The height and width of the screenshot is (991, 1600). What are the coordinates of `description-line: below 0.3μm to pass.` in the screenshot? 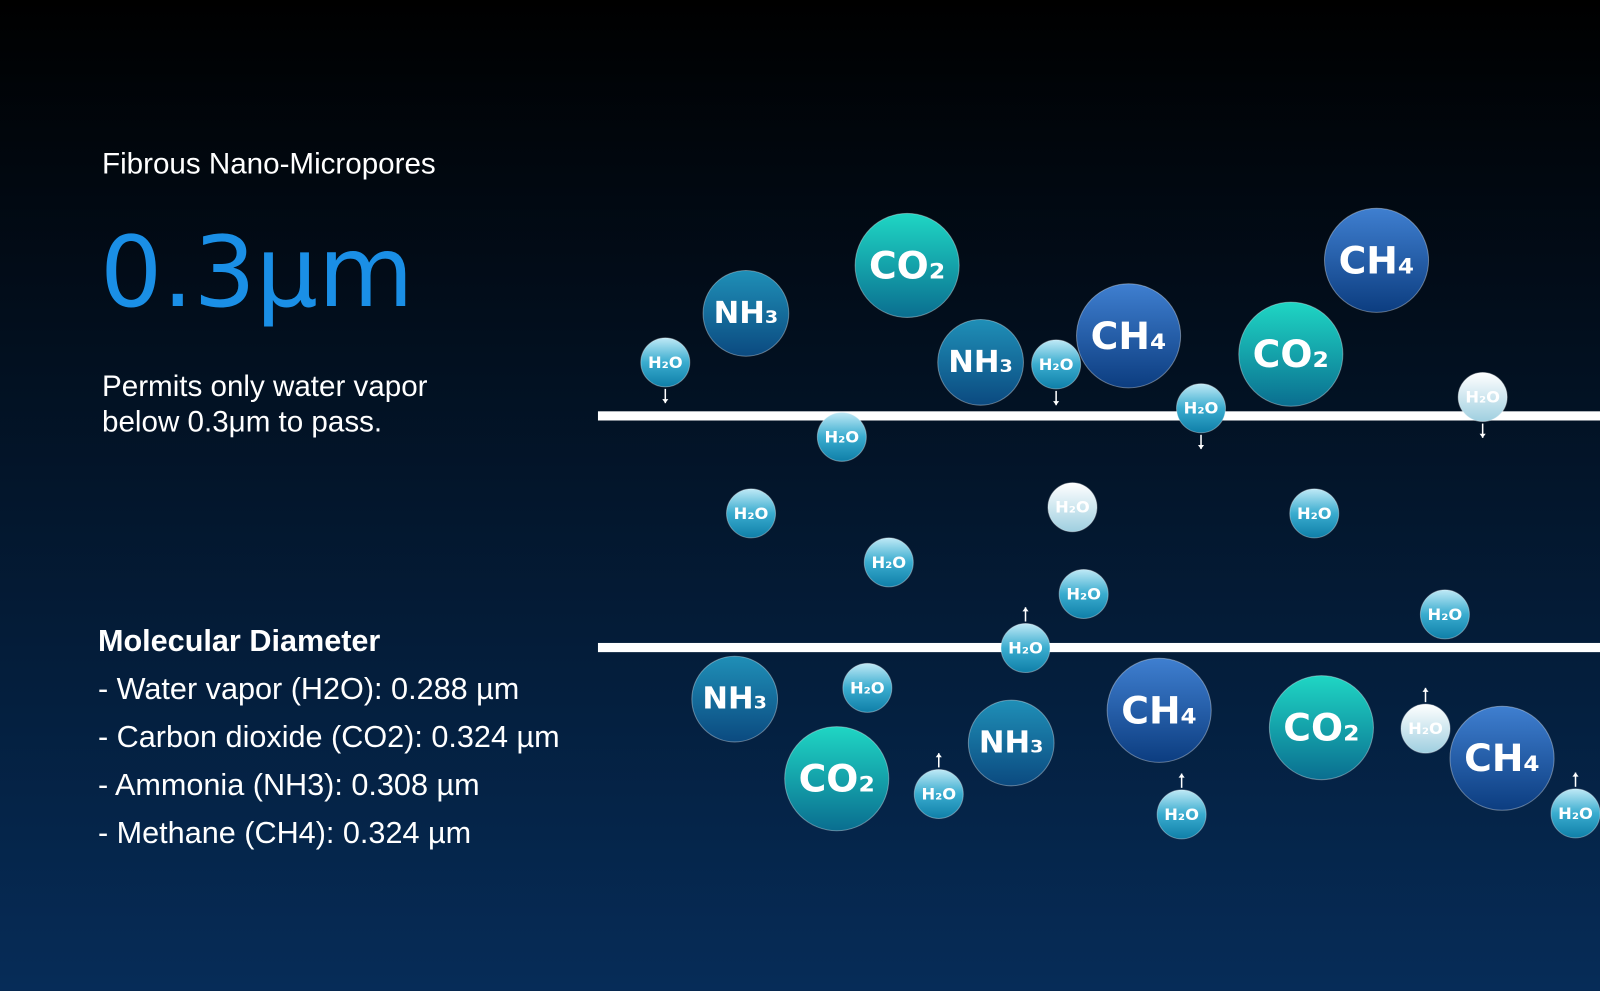 It's located at (242, 422).